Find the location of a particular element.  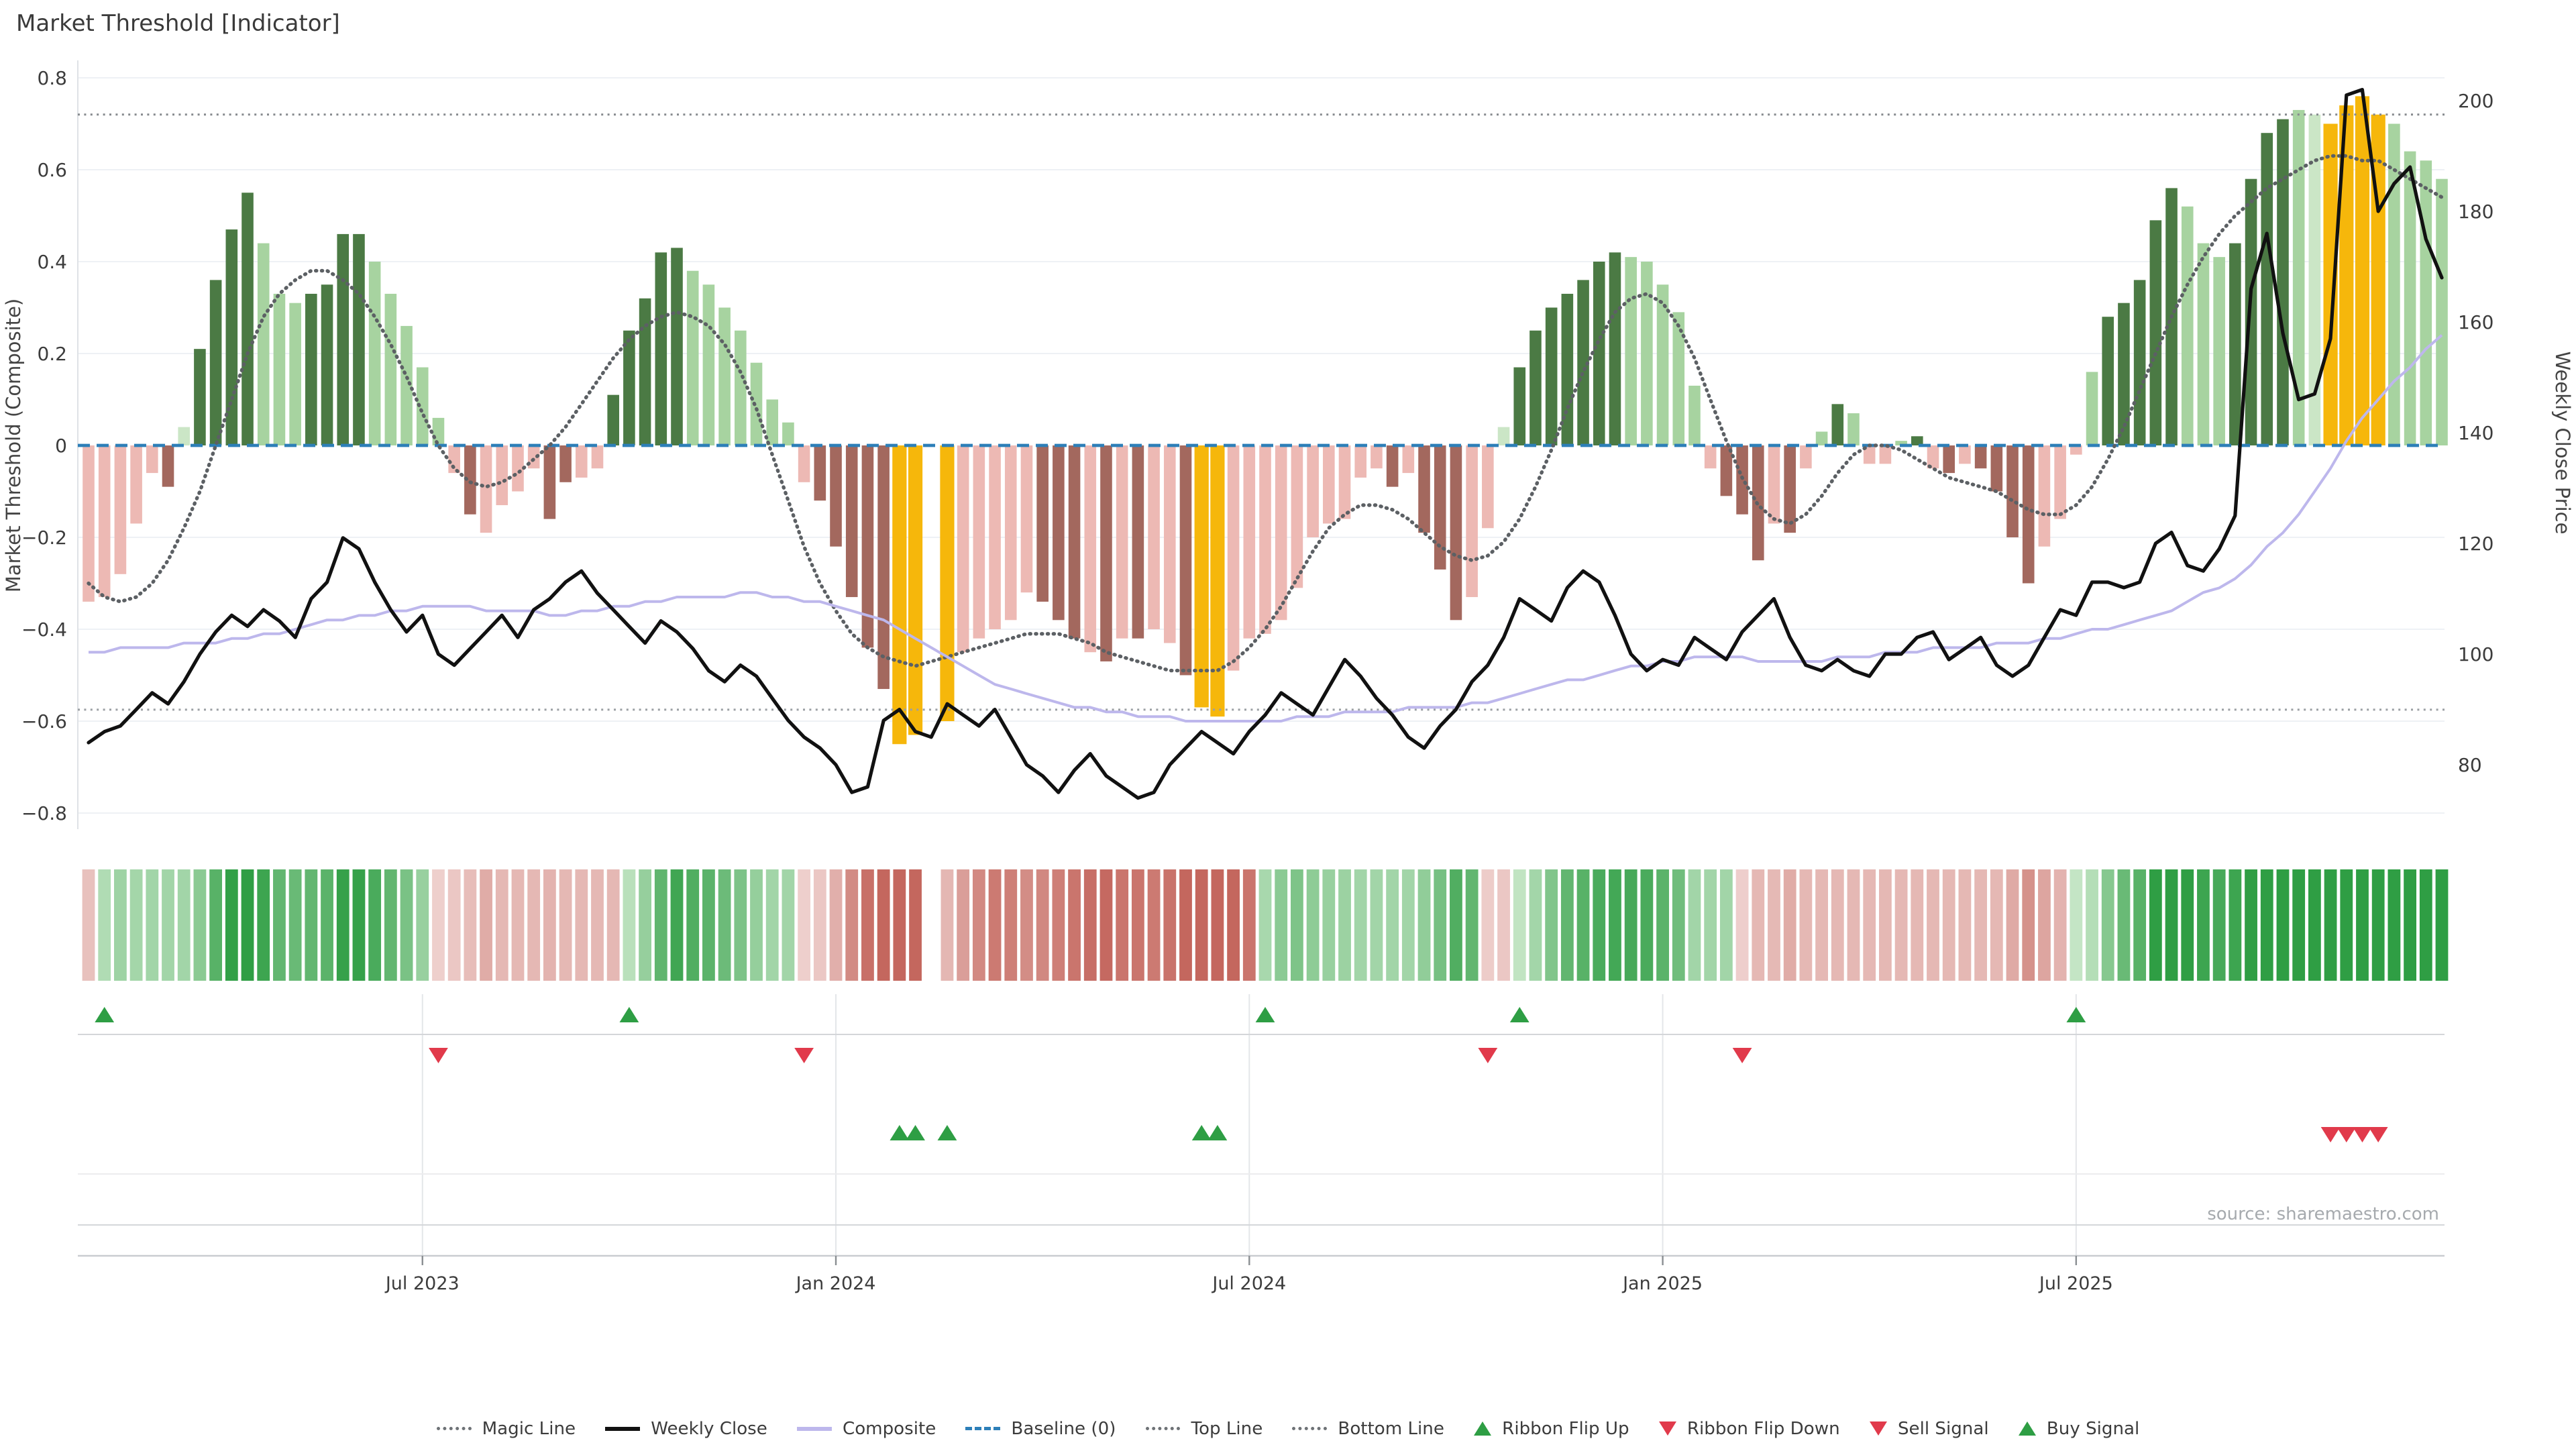

y-axis-tick-right: 120 is located at coordinates (2475, 544).